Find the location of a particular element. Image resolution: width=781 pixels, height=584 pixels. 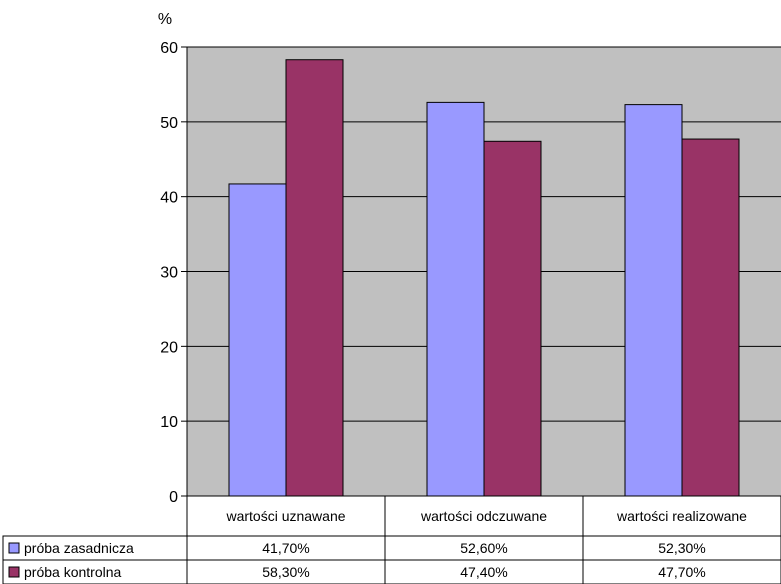

y-tick-label: 40 is located at coordinates (169, 198).